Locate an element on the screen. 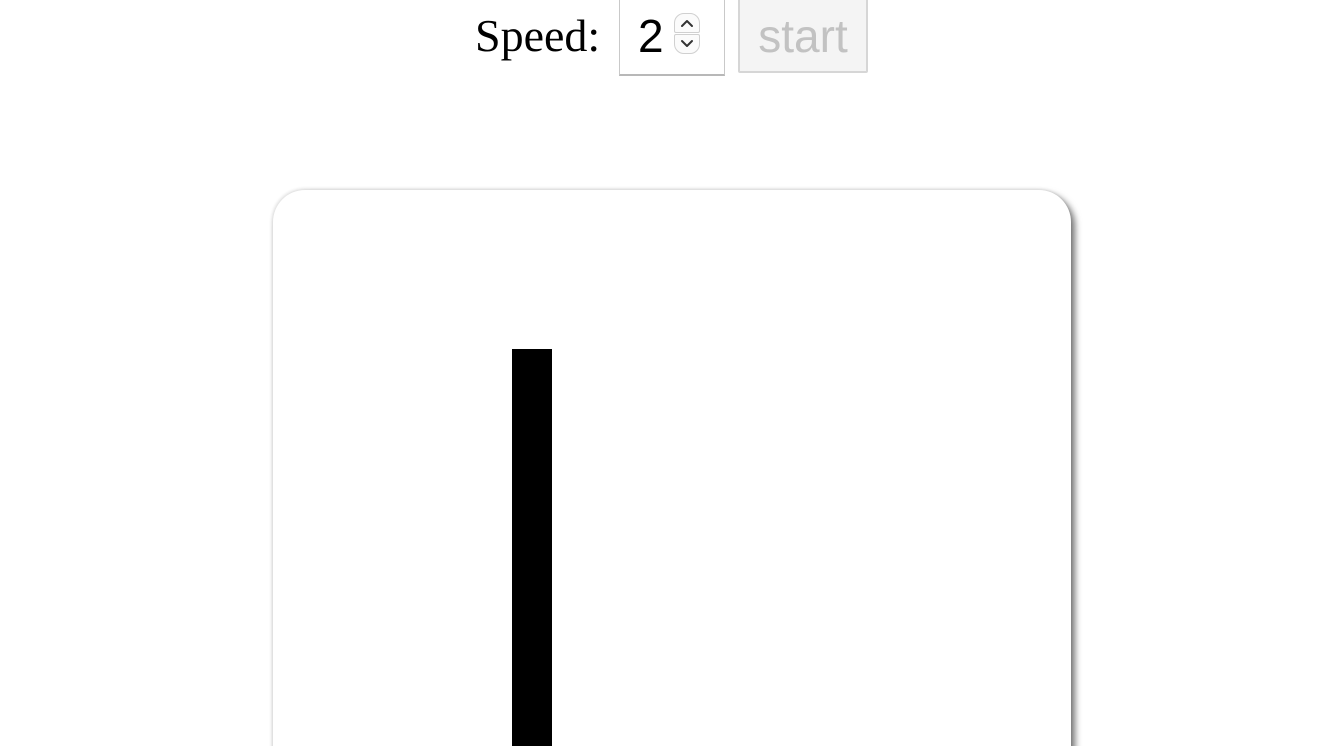 This screenshot has width=1318, height=746. spin-down-button is located at coordinates (687, 44).